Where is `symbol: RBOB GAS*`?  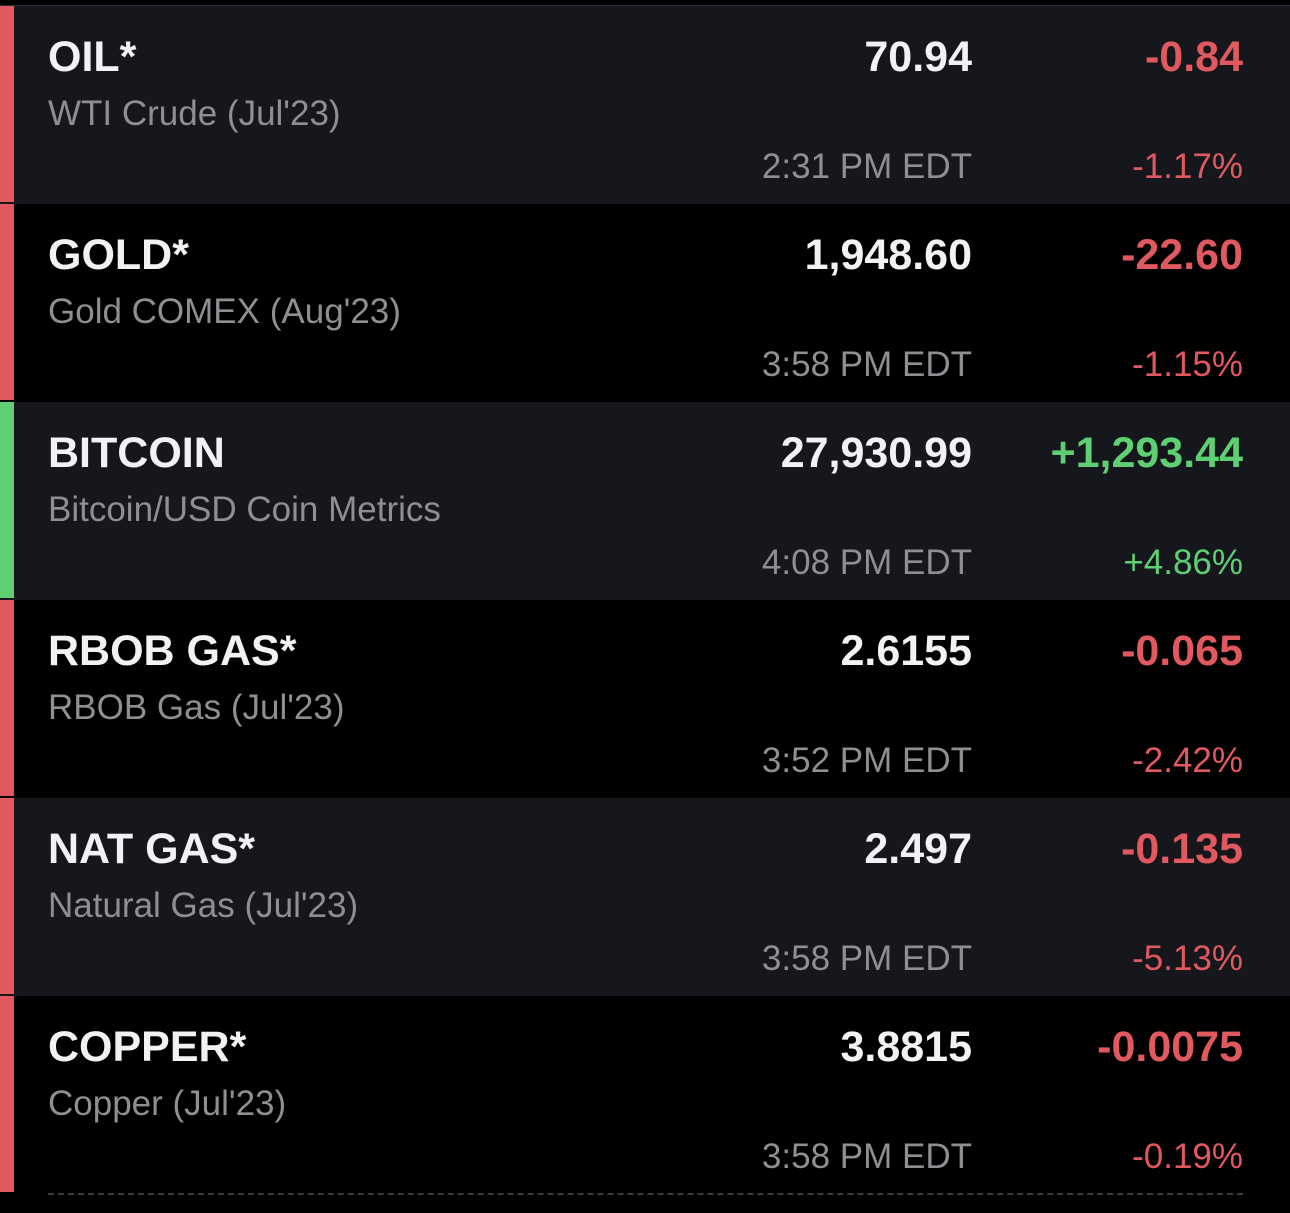 symbol: RBOB GAS* is located at coordinates (172, 651).